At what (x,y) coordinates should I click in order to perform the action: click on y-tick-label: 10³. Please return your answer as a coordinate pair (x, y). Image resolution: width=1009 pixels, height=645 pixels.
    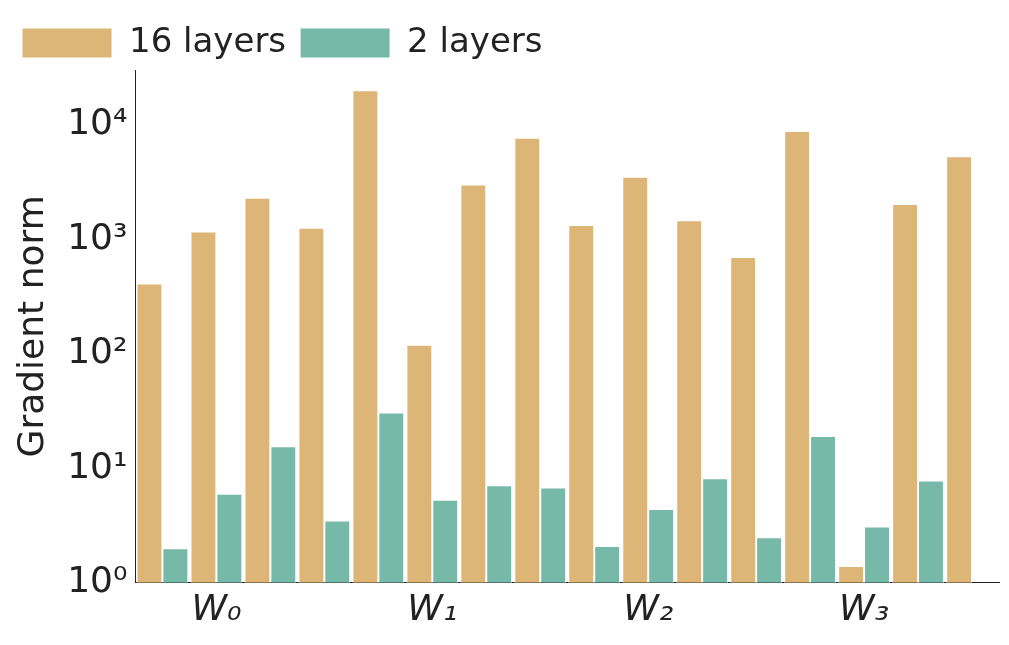
    Looking at the image, I should click on (97, 236).